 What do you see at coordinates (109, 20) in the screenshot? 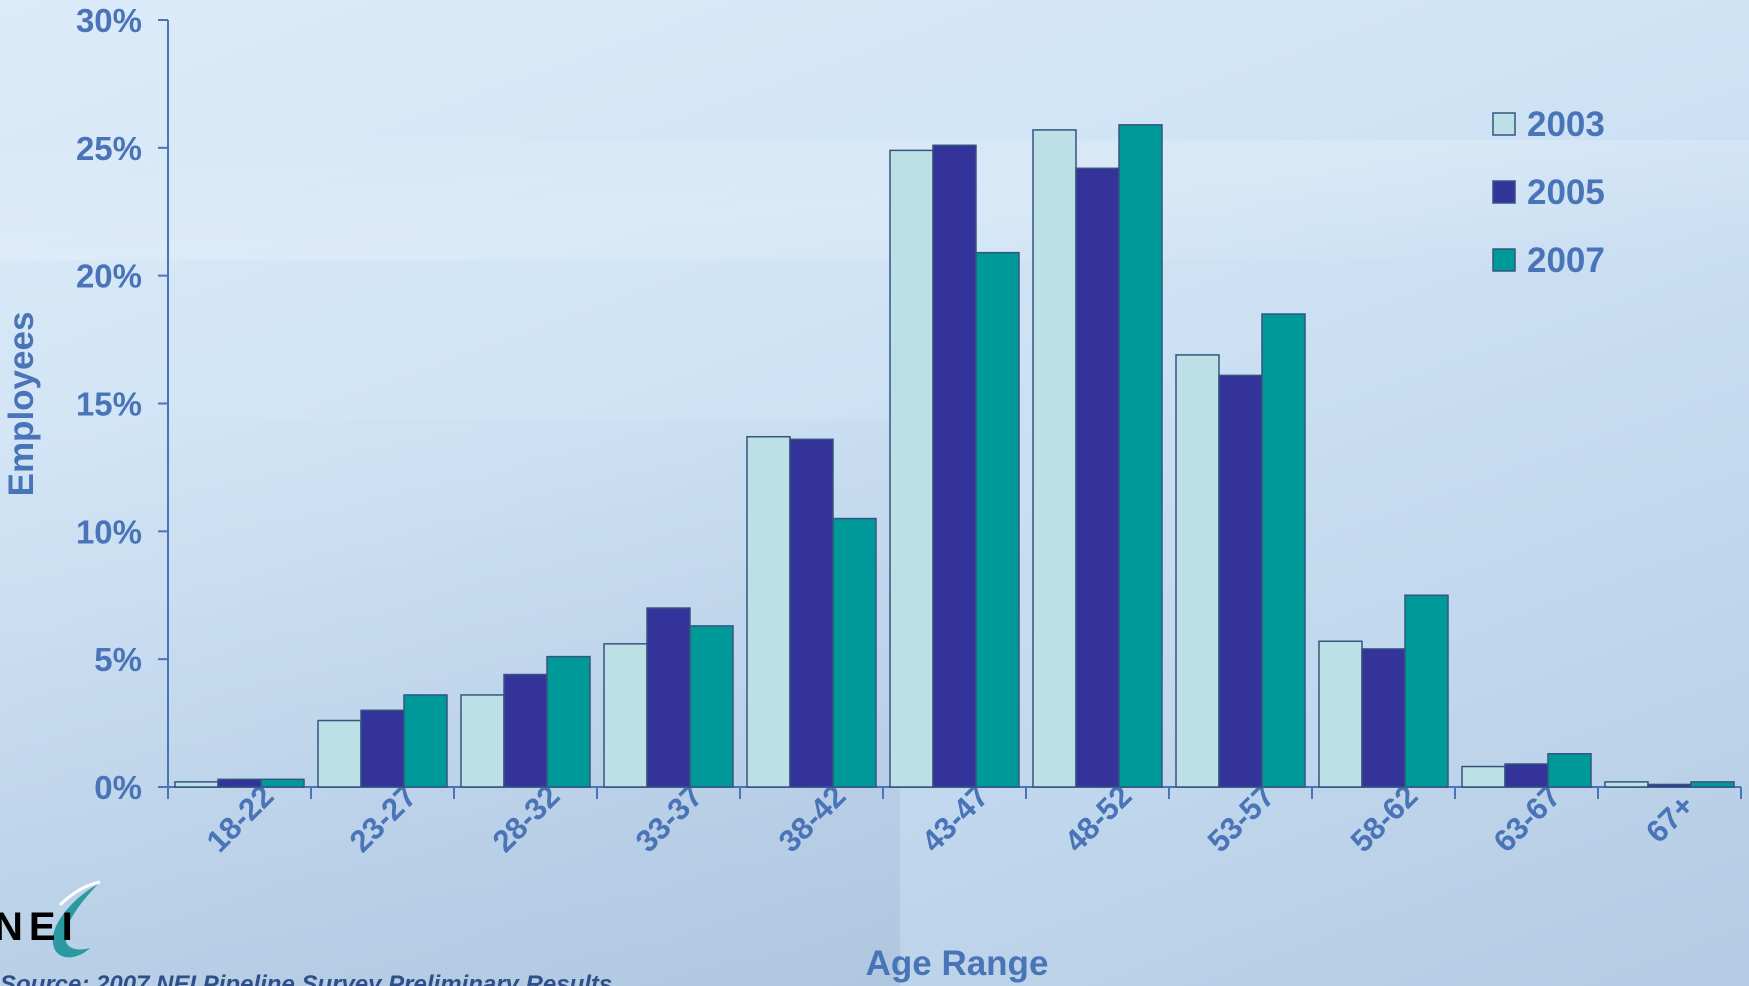
I see `y-tick-label: 30%` at bounding box center [109, 20].